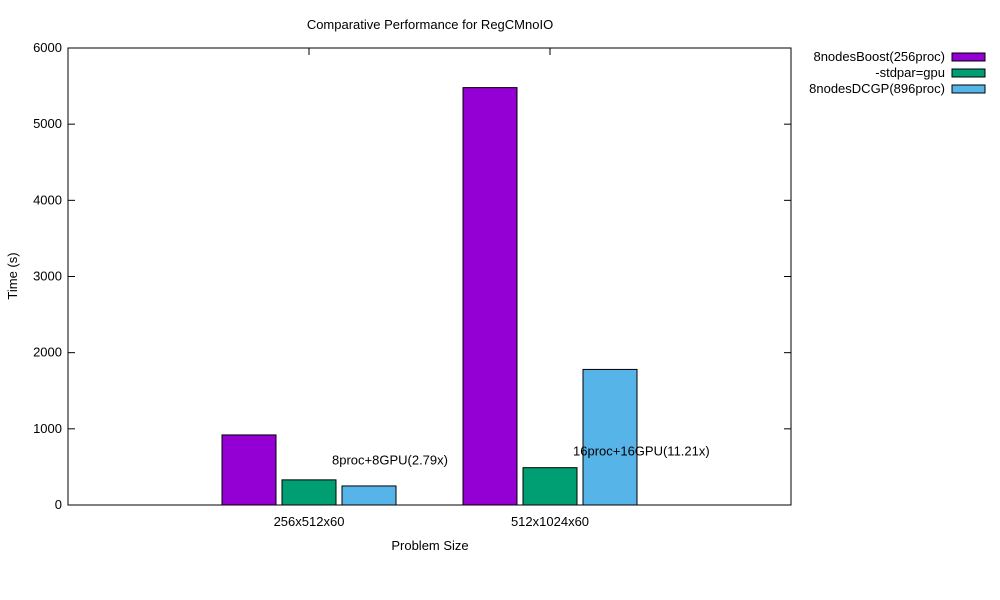 The height and width of the screenshot is (600, 1000). Describe the element at coordinates (879, 56) in the screenshot. I see `legend-label: 8nodesBoost(256proc)` at that location.